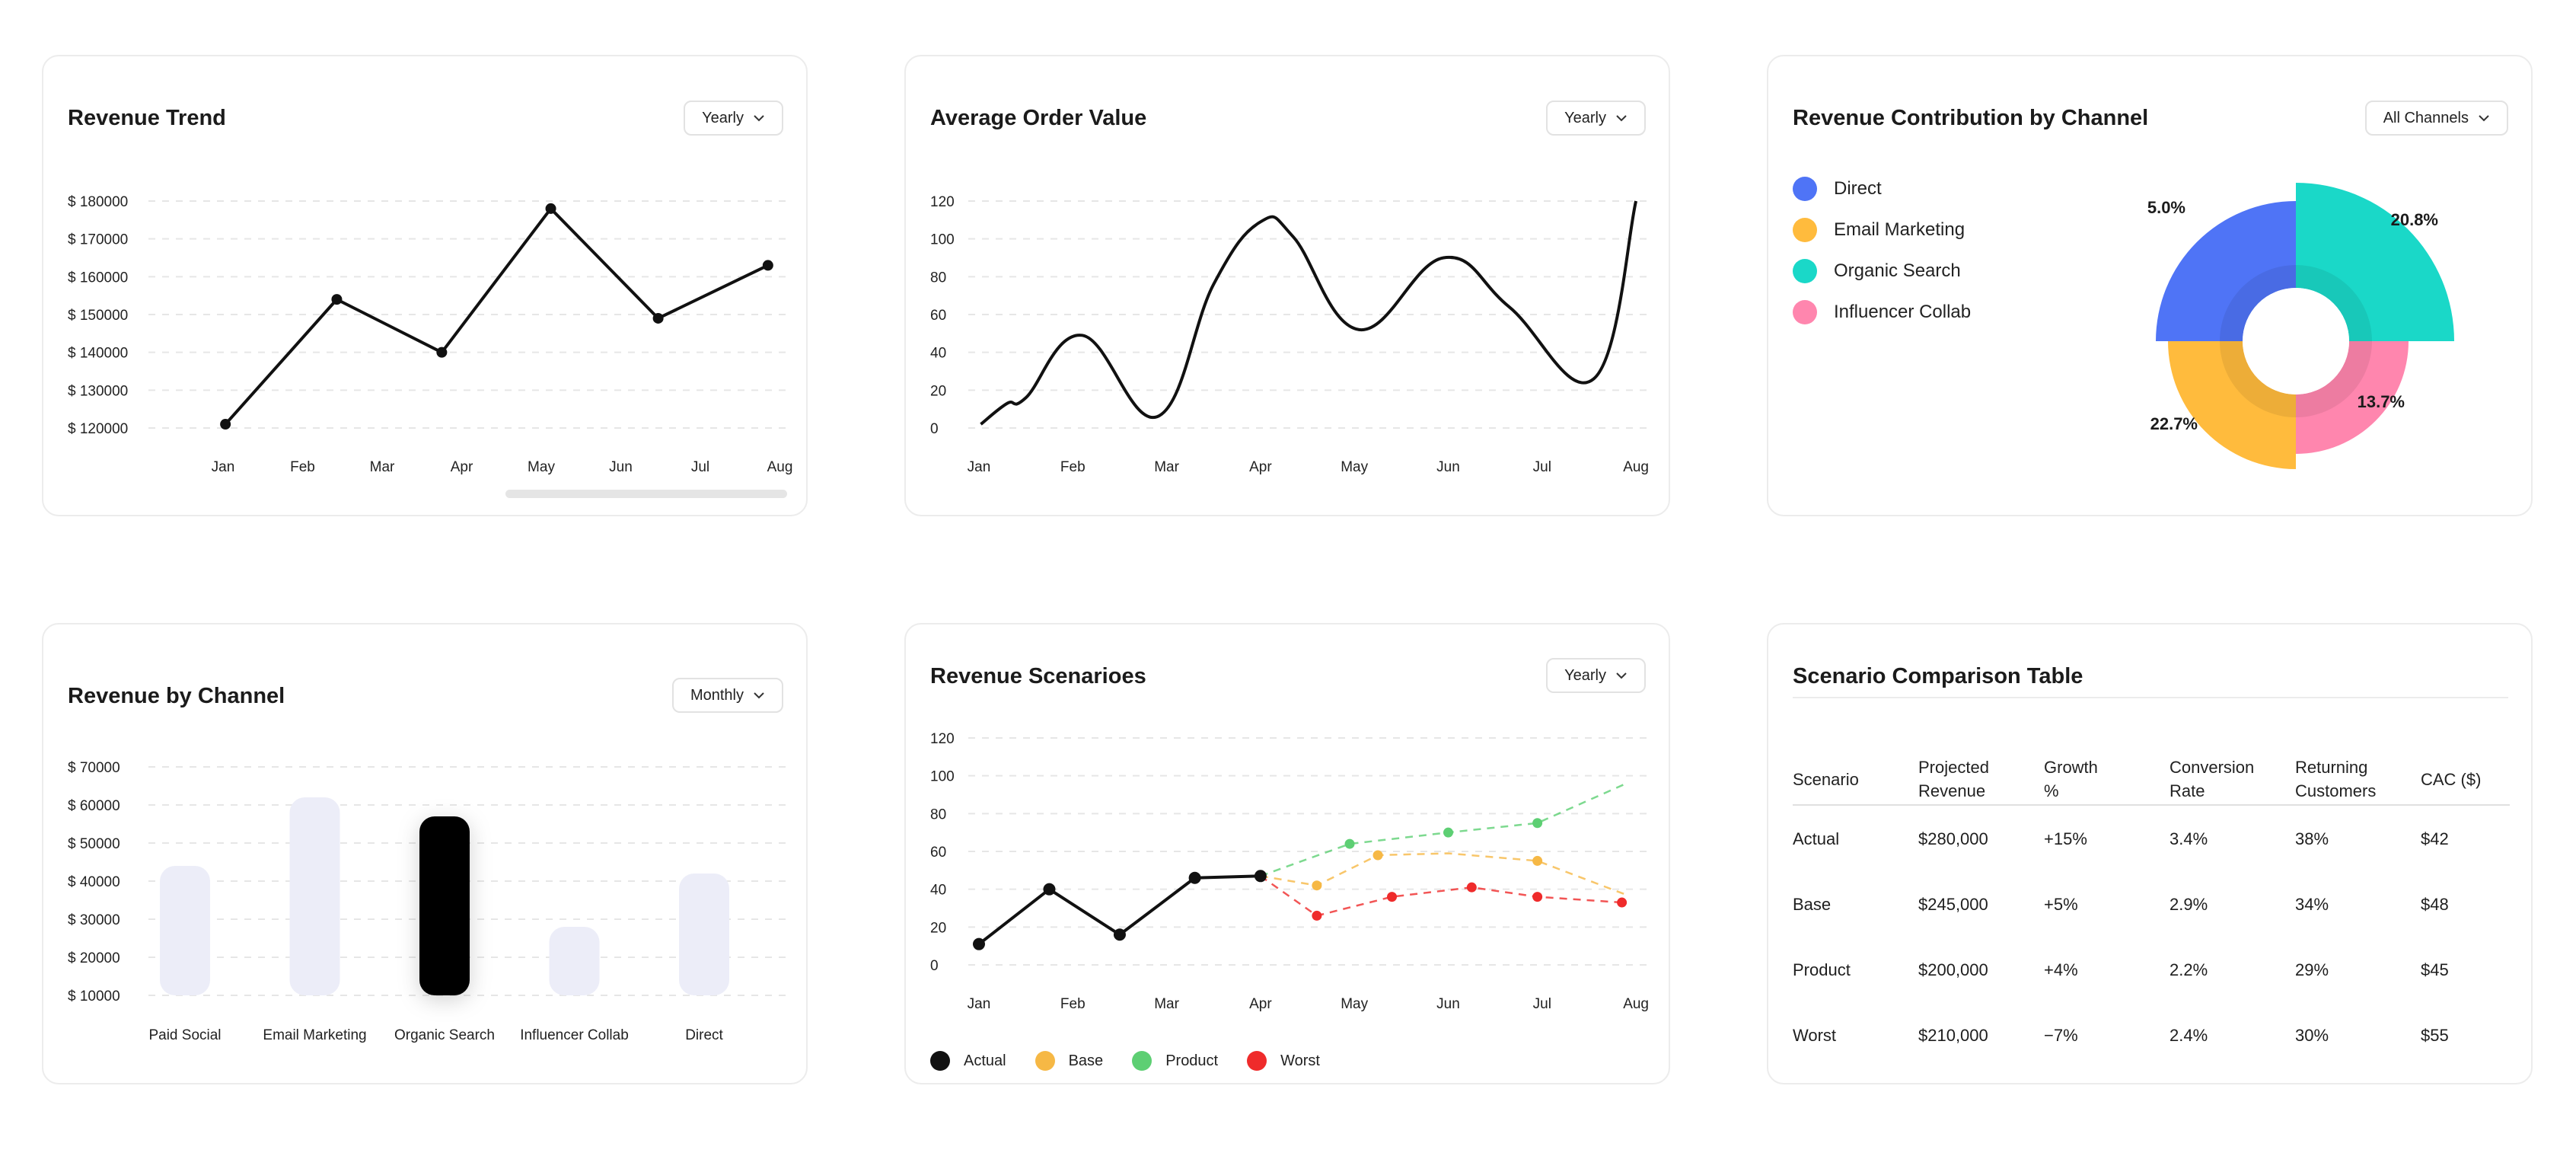  I want to click on dropdown-label: Monthly, so click(717, 695).